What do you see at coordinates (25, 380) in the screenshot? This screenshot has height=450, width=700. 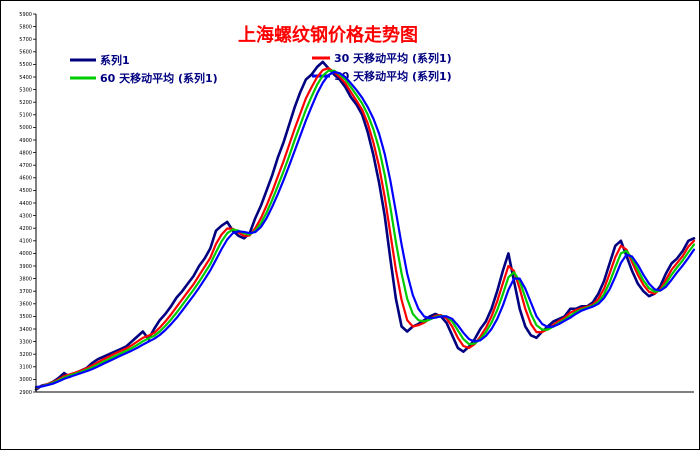 I see `y-tick-label: 3000` at bounding box center [25, 380].